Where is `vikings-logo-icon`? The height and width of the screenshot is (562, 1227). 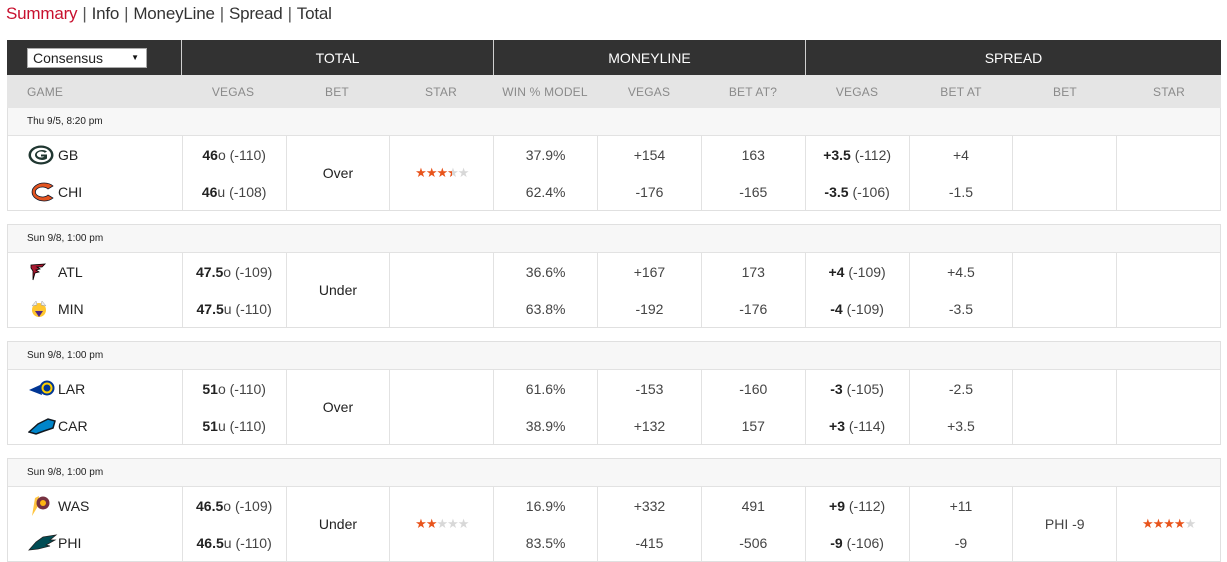
vikings-logo-icon is located at coordinates (43, 309).